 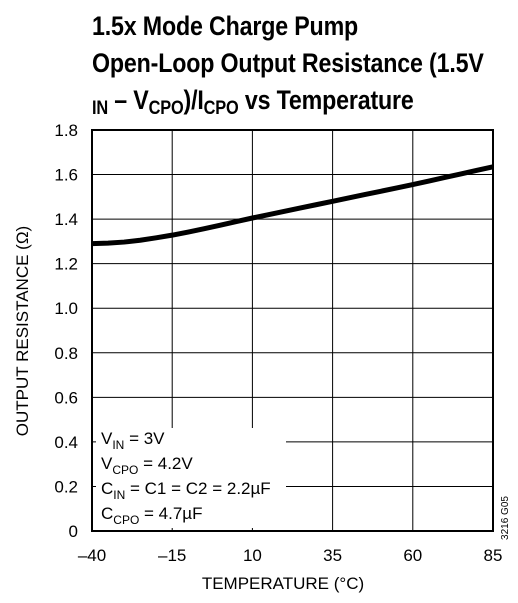 What do you see at coordinates (73, 531) in the screenshot?
I see `y-tick-label: 0` at bounding box center [73, 531].